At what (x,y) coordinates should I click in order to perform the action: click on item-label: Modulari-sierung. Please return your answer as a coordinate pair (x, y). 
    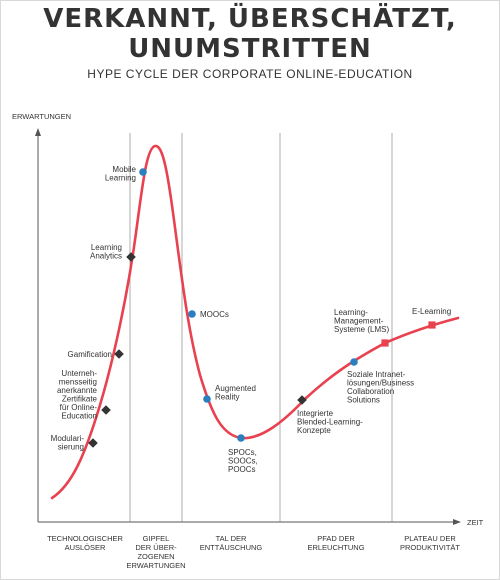
    Looking at the image, I should click on (68, 443).